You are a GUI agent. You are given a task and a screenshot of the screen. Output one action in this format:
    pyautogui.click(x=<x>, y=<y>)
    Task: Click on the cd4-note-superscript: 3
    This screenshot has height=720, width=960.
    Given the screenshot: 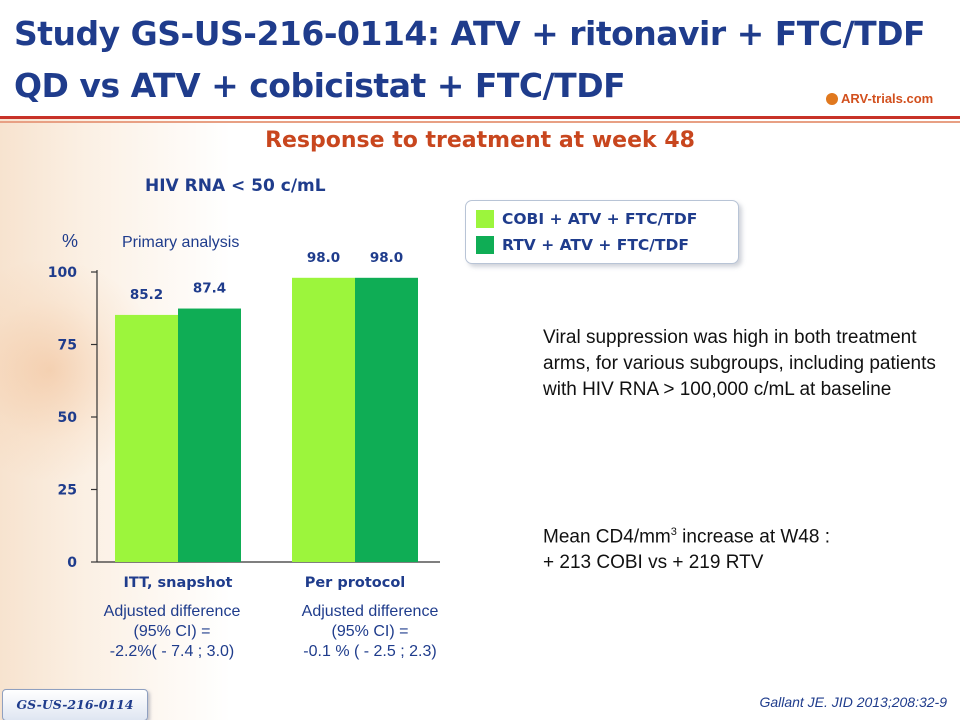 What is the action you would take?
    pyautogui.click(x=673, y=532)
    